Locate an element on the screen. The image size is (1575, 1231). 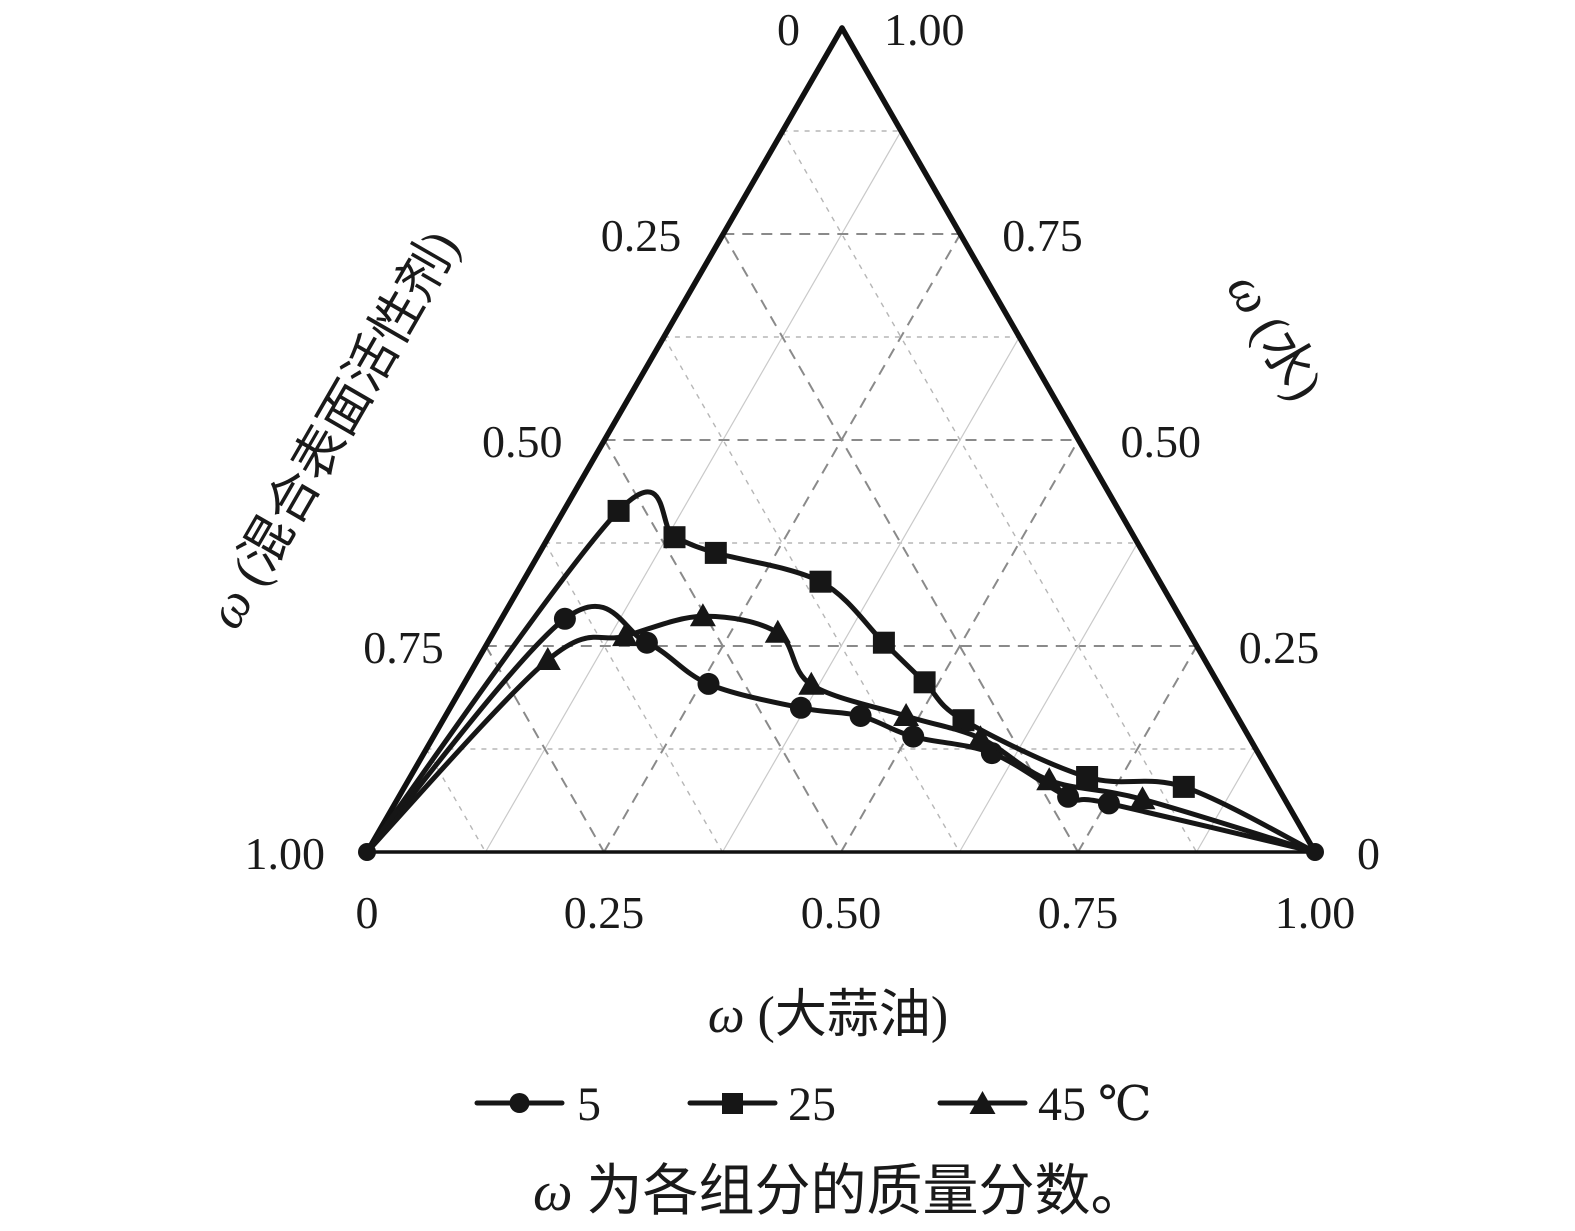
gridline-surfactant-0.5 is located at coordinates (722, 646).